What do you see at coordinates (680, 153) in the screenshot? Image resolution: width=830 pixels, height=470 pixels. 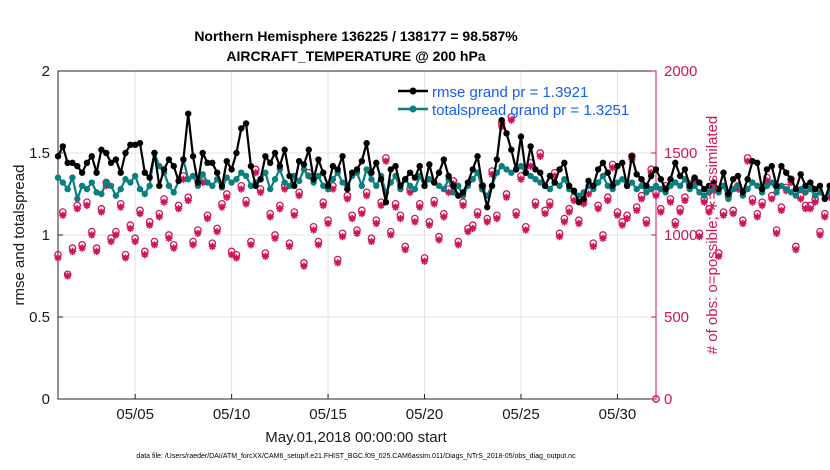 I see `right-y-tick-label: 1500` at bounding box center [680, 153].